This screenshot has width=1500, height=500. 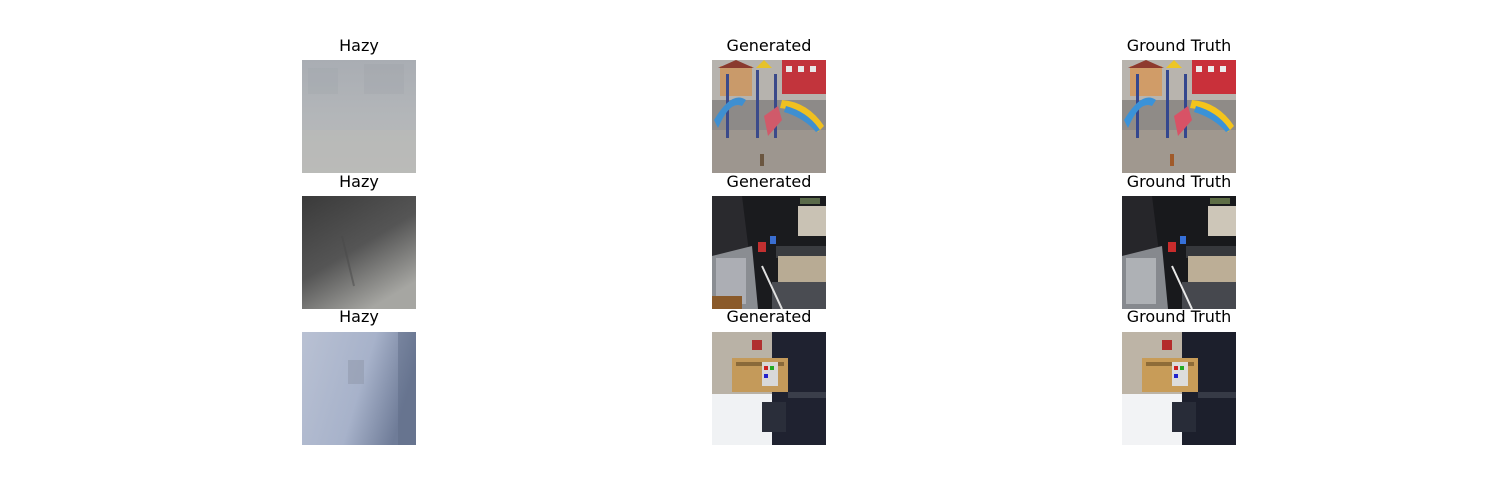 I want to click on hazy-room-picture, so click(x=359, y=388).